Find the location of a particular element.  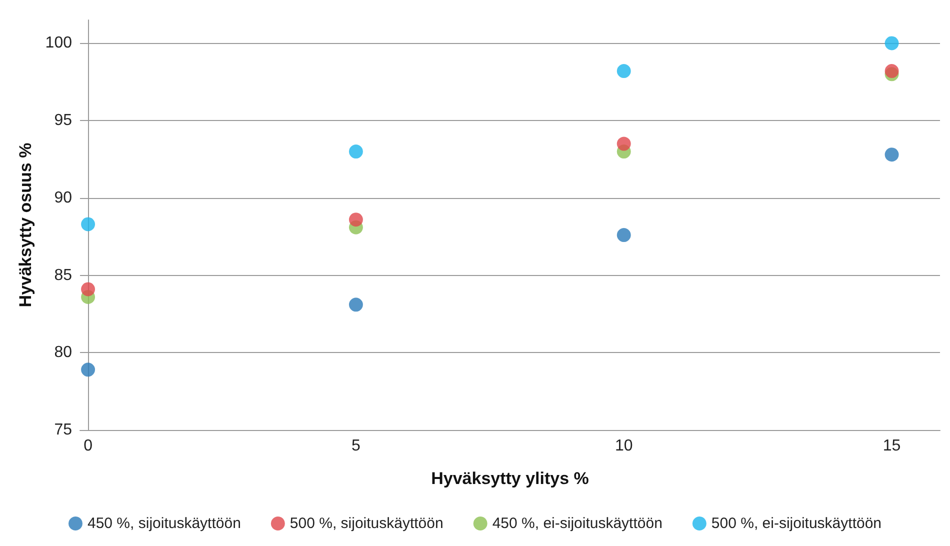

x-tick-label: 10 is located at coordinates (623, 446).